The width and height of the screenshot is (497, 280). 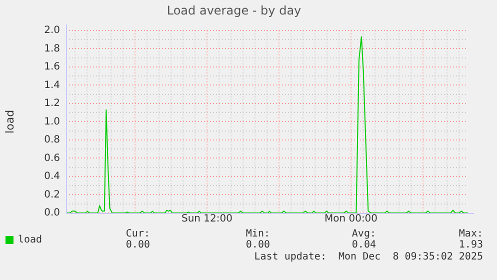 I want to click on text: Last update: Mon Dec 8 09:35:02 2025, so click(x=368, y=257).